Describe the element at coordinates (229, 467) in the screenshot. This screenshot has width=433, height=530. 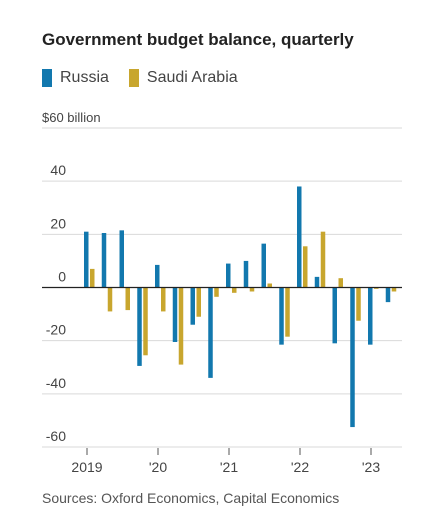
I see `x-tick-label: '21` at that location.